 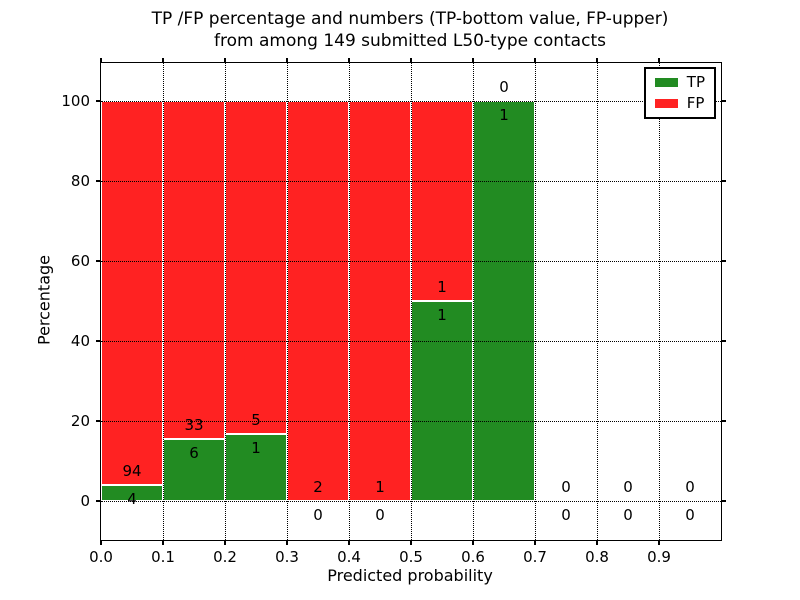 What do you see at coordinates (535, 557) in the screenshot?
I see `x-tick-label: 0.7` at bounding box center [535, 557].